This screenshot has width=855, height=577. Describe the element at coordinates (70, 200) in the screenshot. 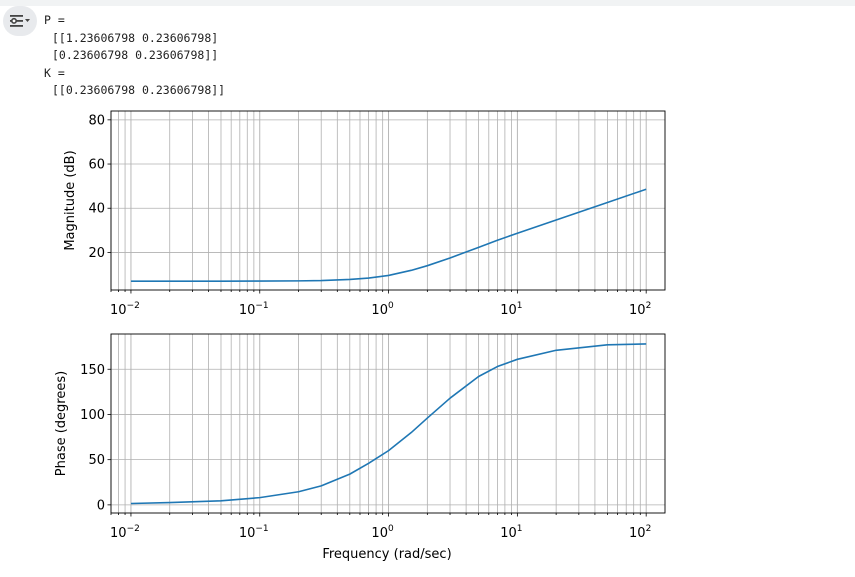

I see `magnitude-y-axis-label: Magnitude (dB)` at that location.